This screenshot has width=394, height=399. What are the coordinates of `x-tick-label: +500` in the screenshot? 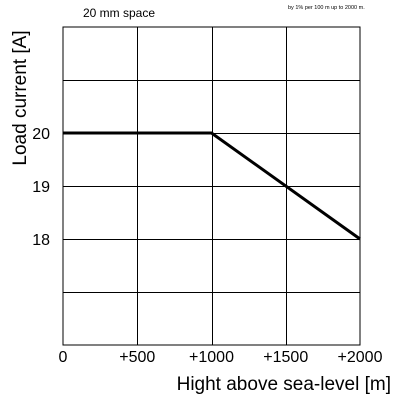 It's located at (137, 357).